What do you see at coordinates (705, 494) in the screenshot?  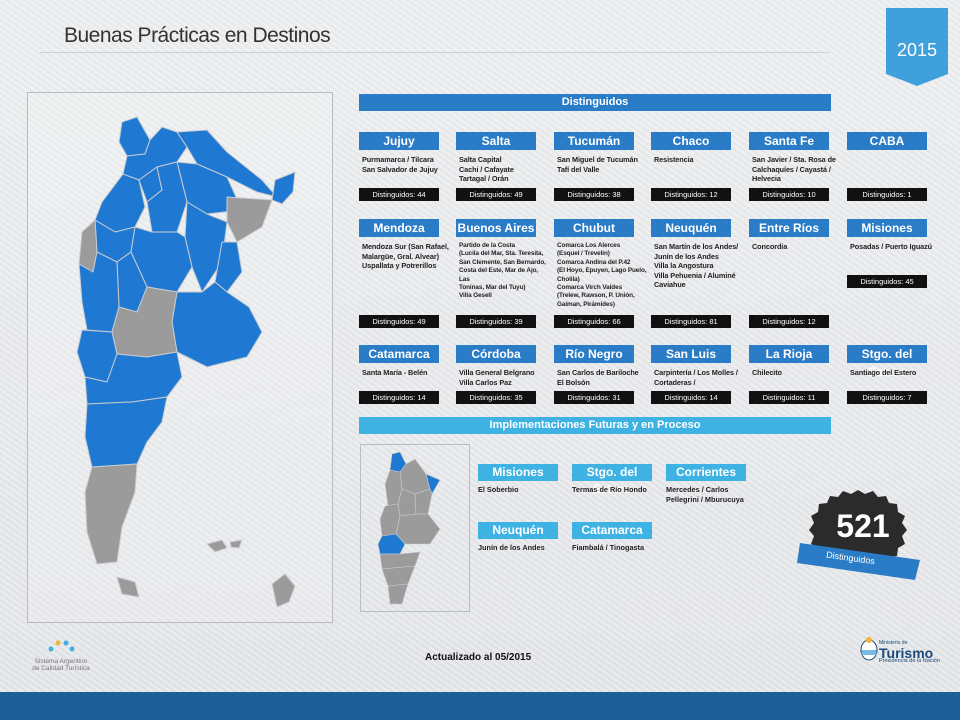 I see `future-places: Mercedes / Carlos Pellegrini / Mburucuya` at bounding box center [705, 494].